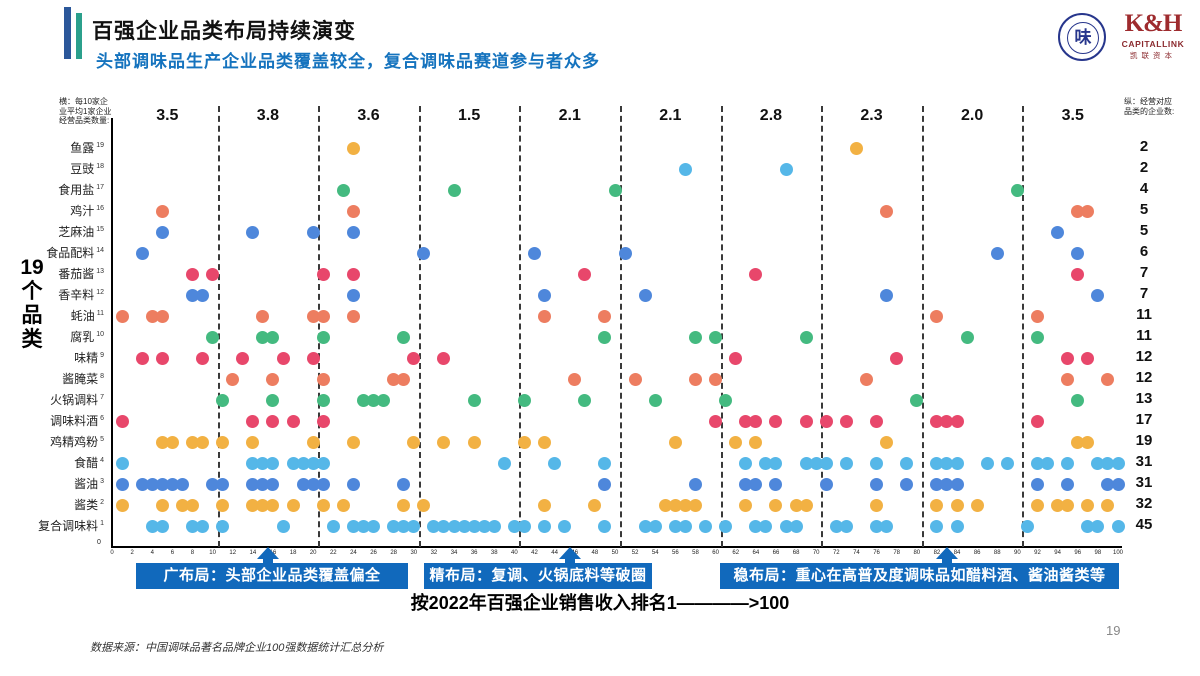  Describe the element at coordinates (79, 36) in the screenshot. I see `accent-bar-teal` at that location.